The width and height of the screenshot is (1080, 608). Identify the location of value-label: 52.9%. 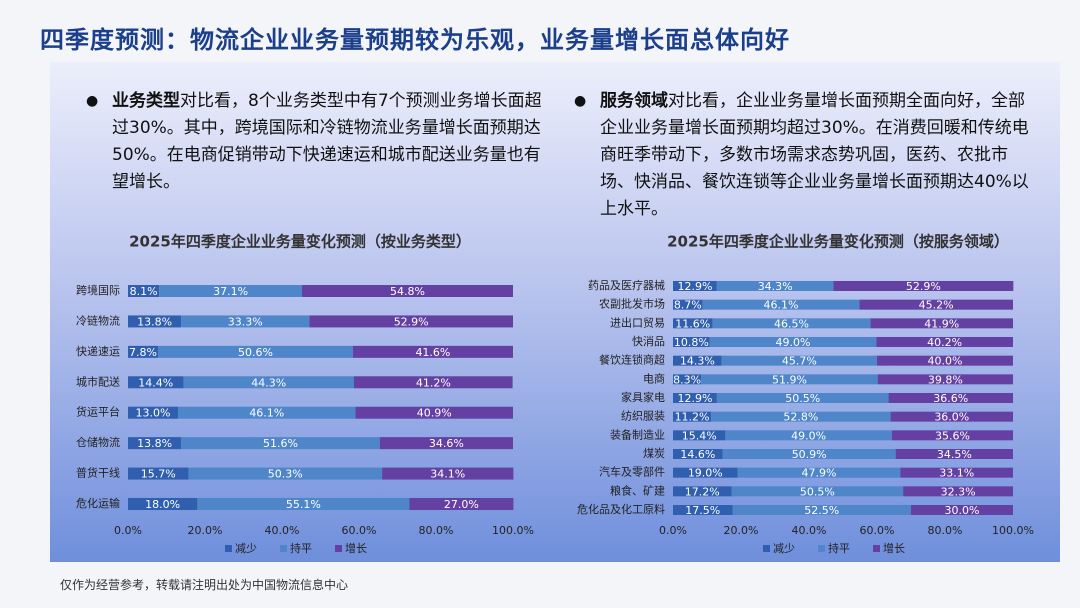
(411, 321).